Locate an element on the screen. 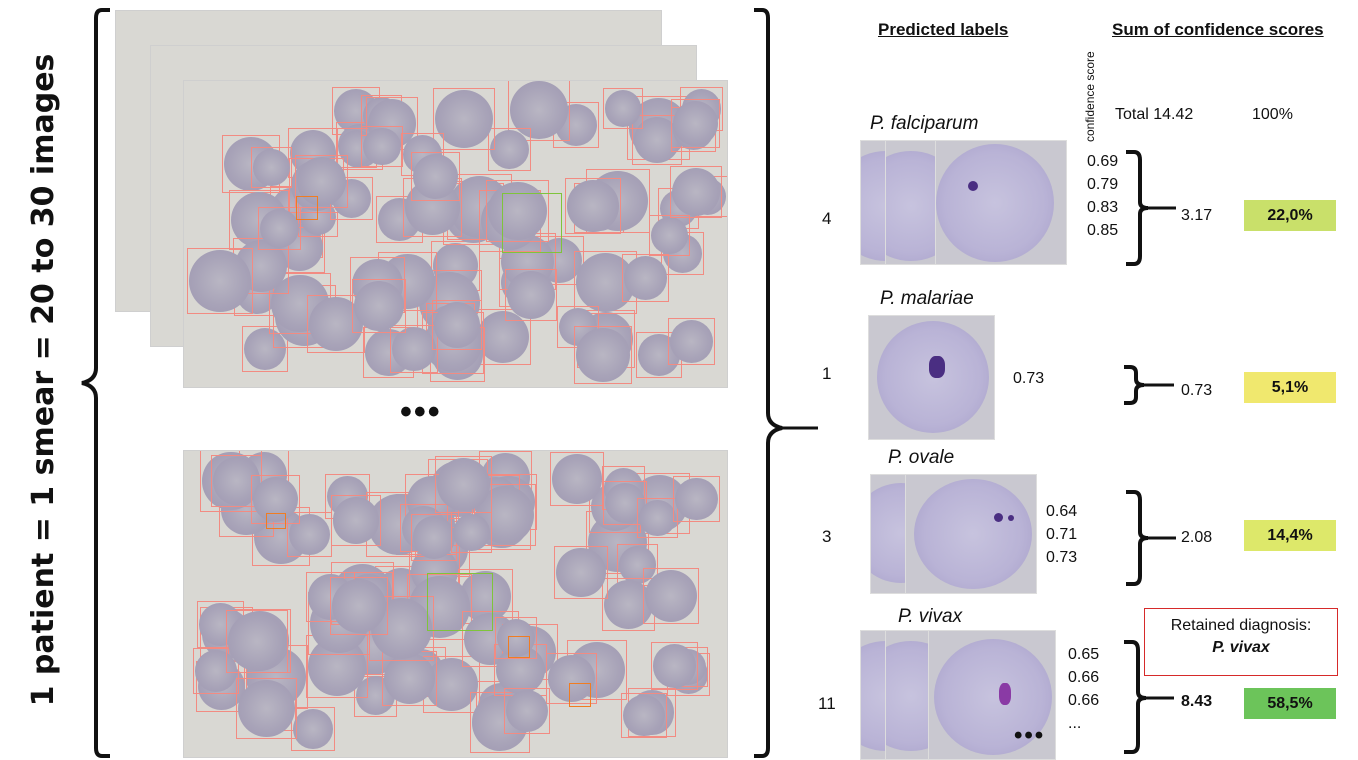 The height and width of the screenshot is (760, 1358). sum-falciparum: 3.17 is located at coordinates (1197, 215).